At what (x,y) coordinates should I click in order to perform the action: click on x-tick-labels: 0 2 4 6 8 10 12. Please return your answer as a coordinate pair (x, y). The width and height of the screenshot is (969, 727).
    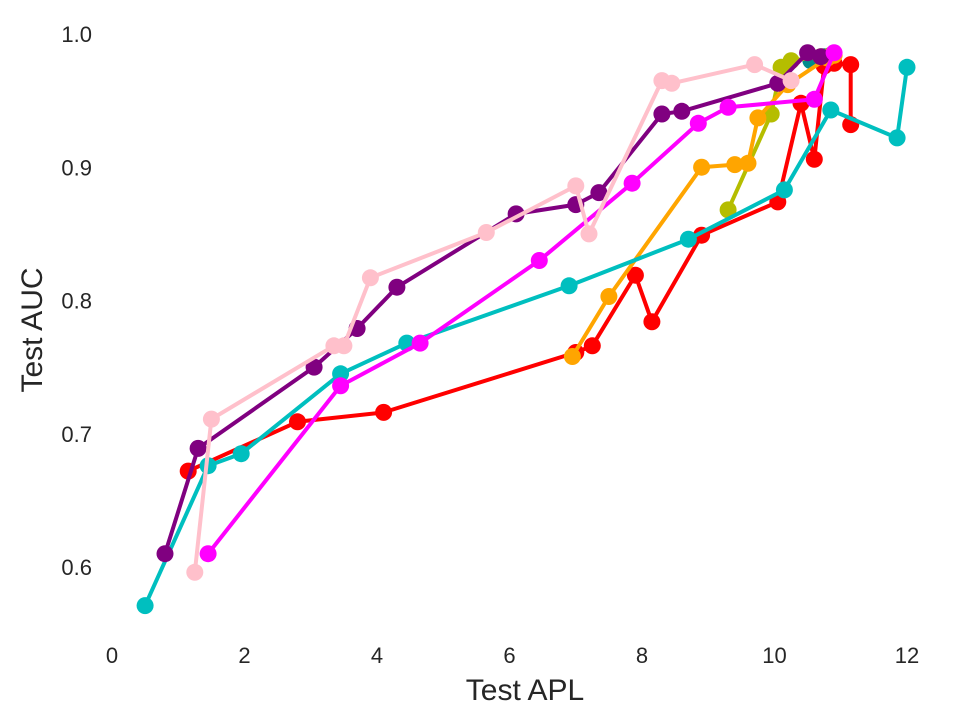
    Looking at the image, I should click on (512, 655).